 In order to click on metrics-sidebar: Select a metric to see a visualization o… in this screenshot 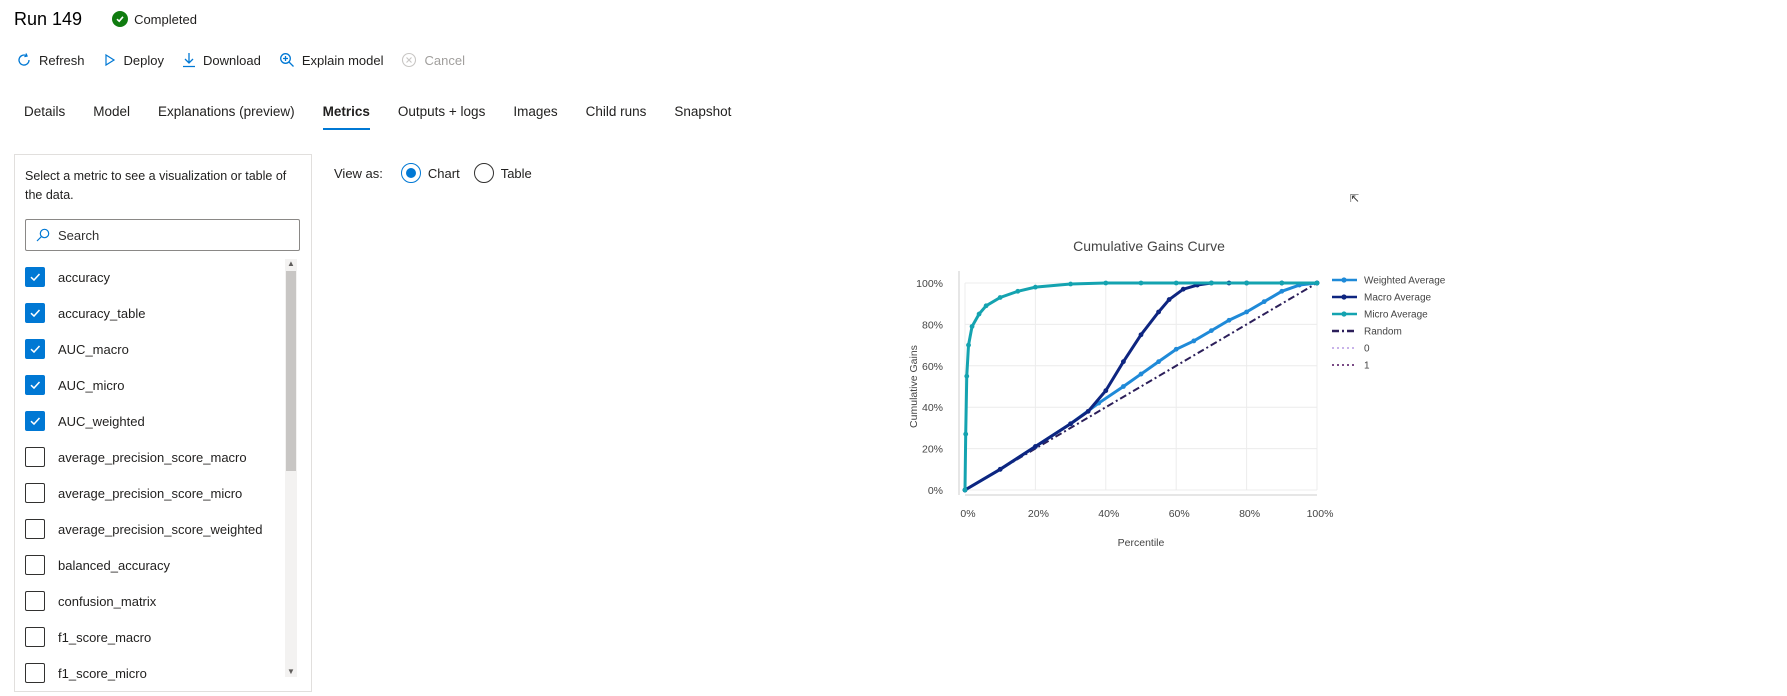, I will do `click(163, 423)`.